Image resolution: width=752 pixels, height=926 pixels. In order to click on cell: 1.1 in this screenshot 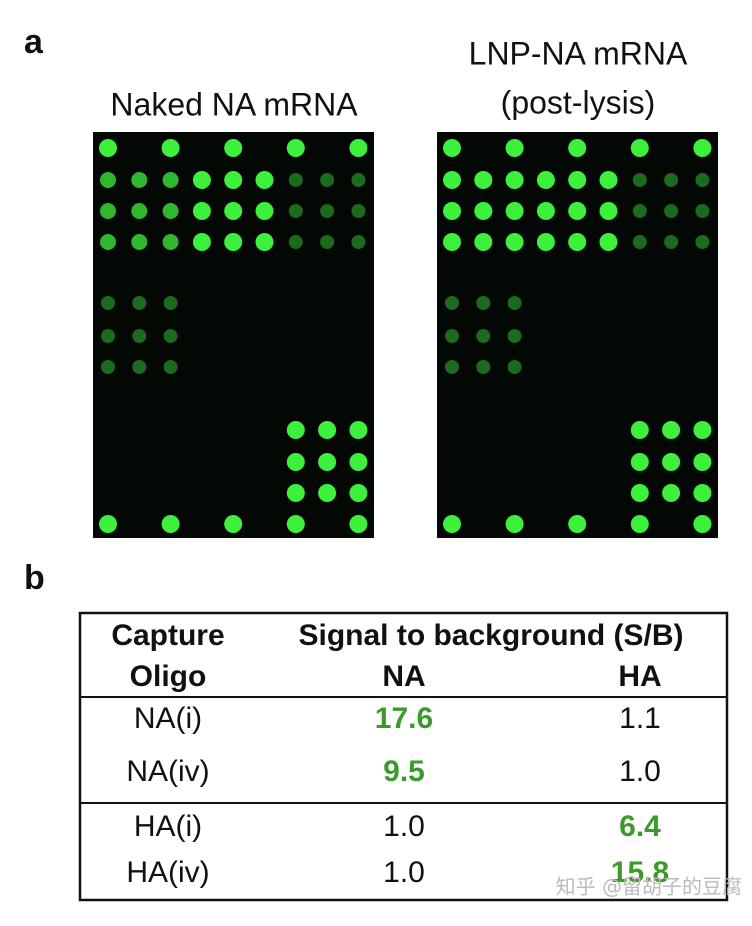, I will do `click(640, 718)`.